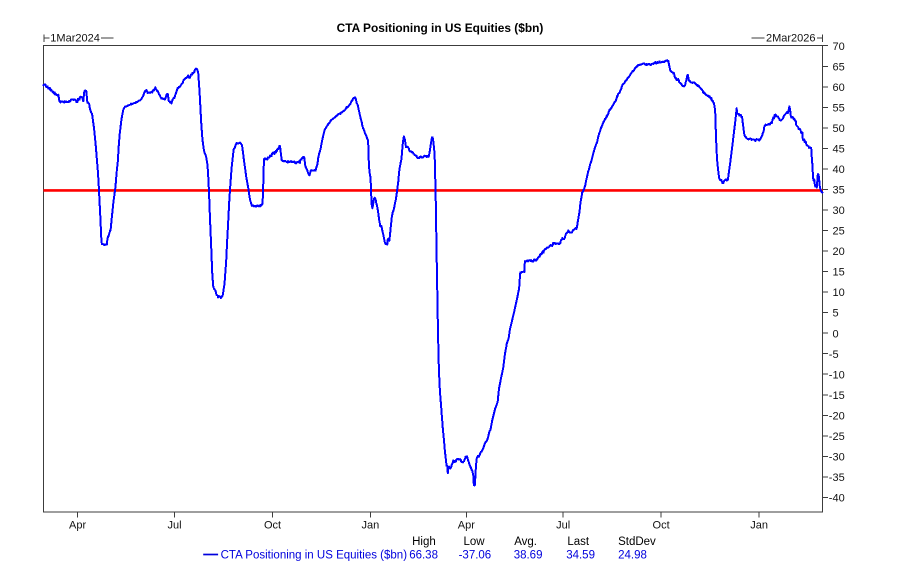 This screenshot has width=910, height=573. I want to click on svg-text: 5, so click(836, 314).